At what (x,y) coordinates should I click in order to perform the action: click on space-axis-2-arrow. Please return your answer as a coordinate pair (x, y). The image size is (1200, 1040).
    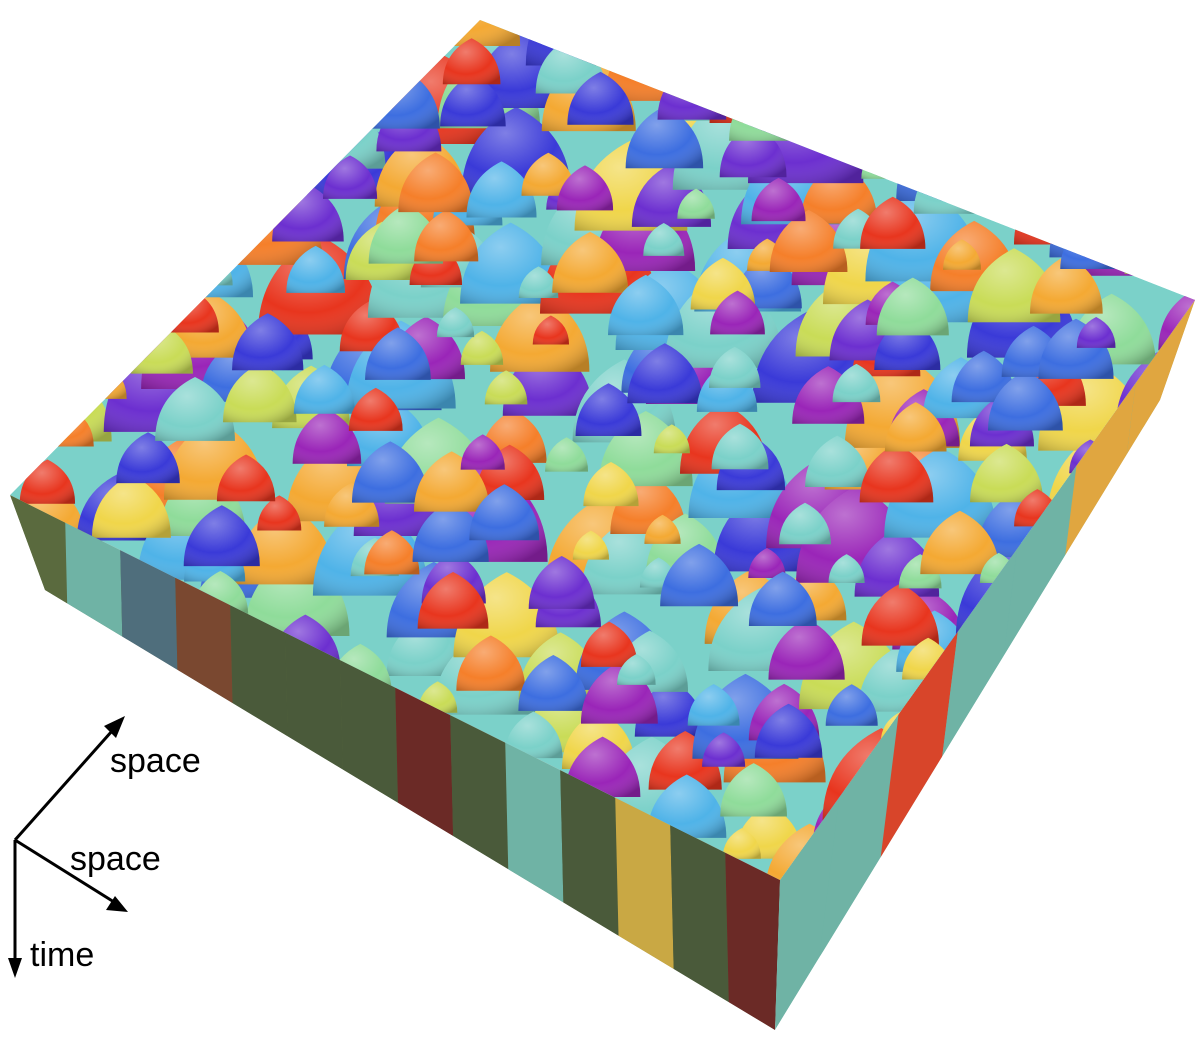
    Looking at the image, I should click on (68, 873).